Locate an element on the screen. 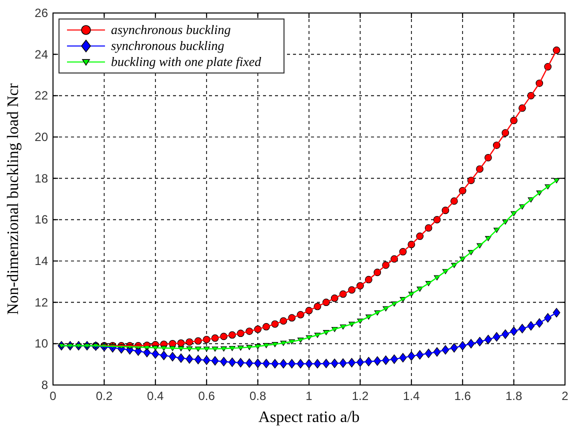 The width and height of the screenshot is (570, 428). x-tick-label: 2 is located at coordinates (565, 396).